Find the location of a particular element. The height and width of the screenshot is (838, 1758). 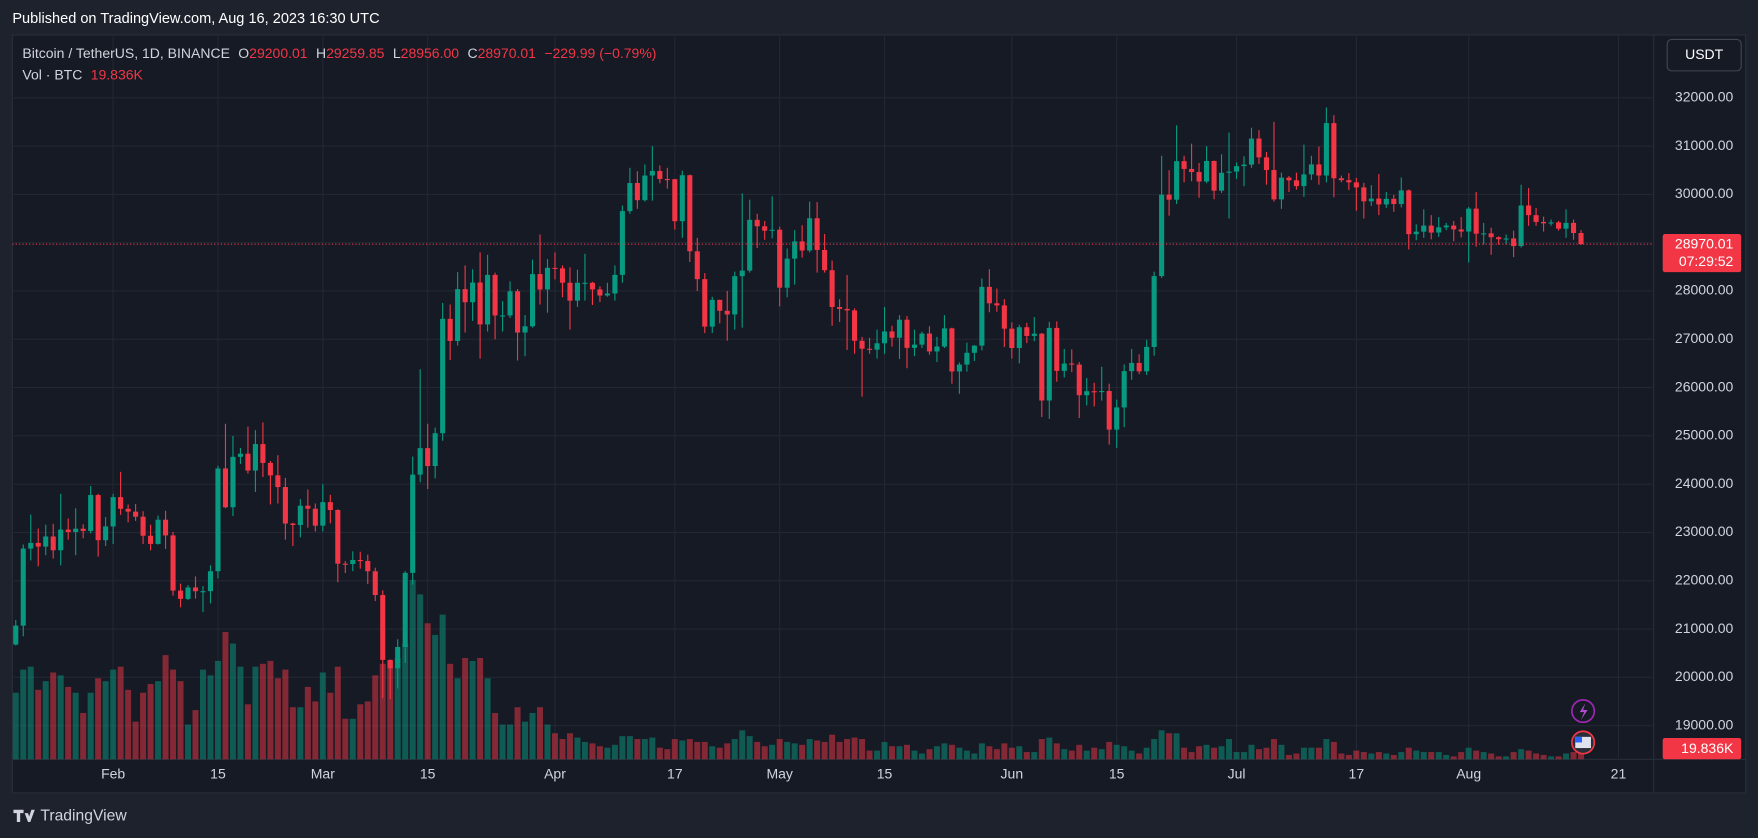

currency-button is located at coordinates (1704, 55).